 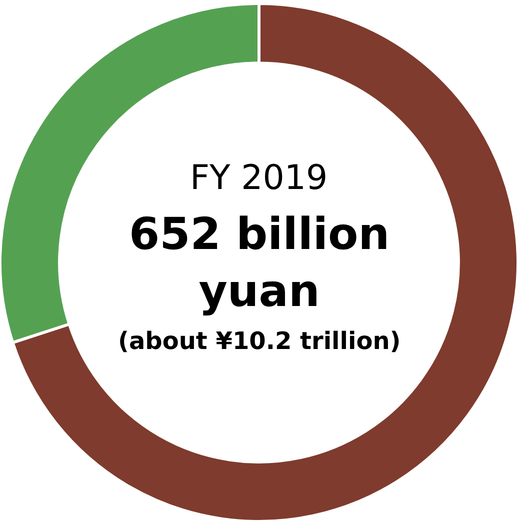 I want to click on text: (about ¥10.2 trillion), so click(x=259, y=341).